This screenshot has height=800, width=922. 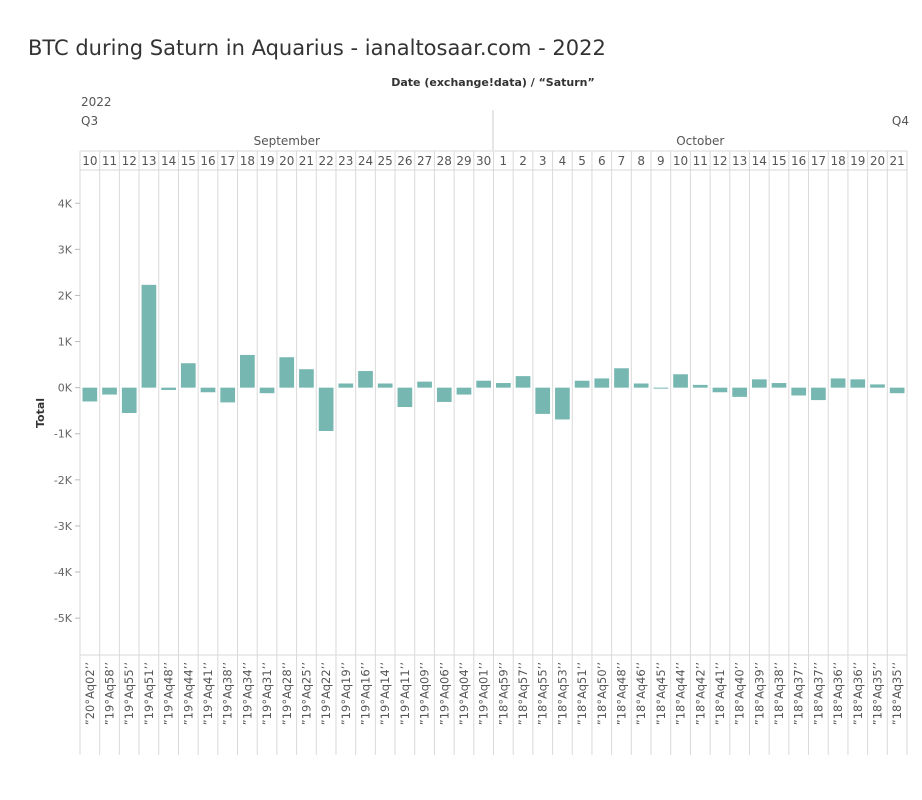 What do you see at coordinates (543, 693) in the screenshot?
I see `category-label: ”18°Aq55’’` at bounding box center [543, 693].